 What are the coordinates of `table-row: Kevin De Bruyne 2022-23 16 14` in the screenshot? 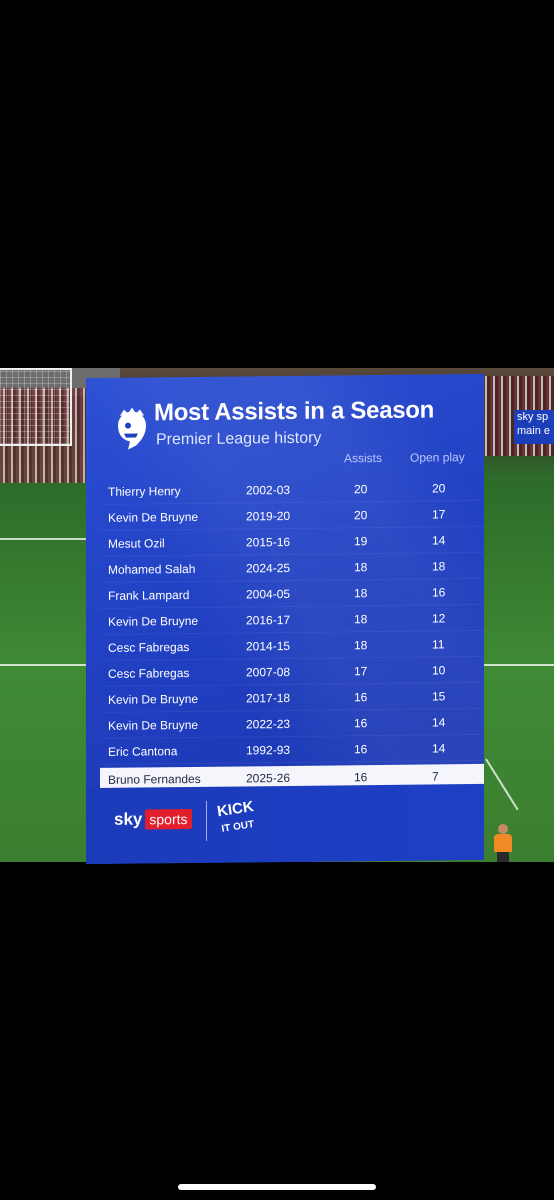 It's located at (292, 724).